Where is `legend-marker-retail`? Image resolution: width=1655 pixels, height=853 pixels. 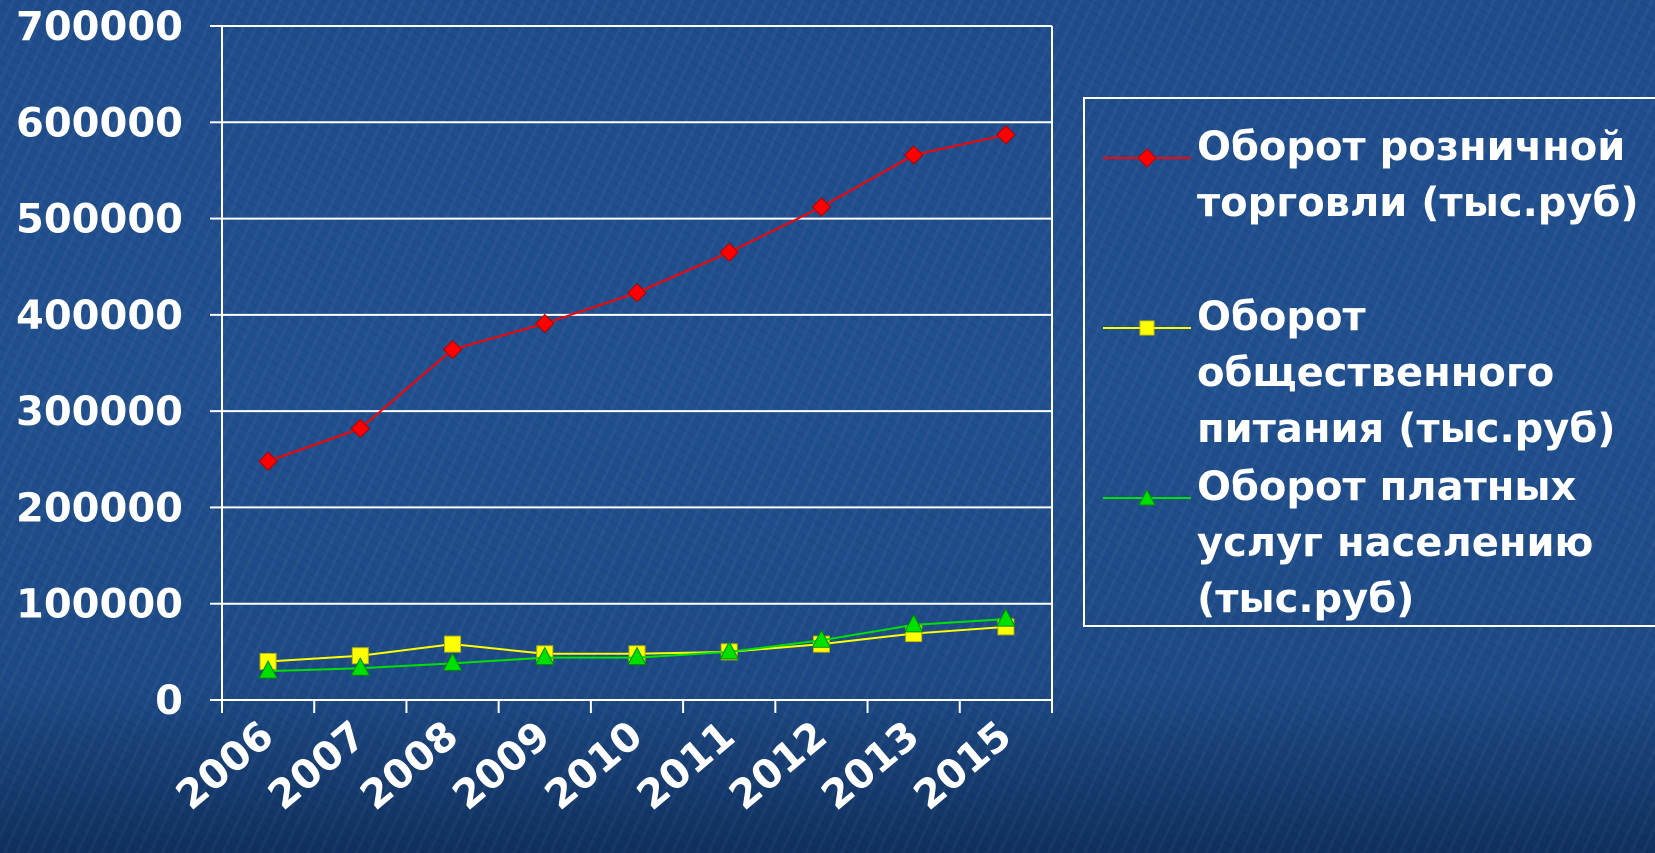
legend-marker-retail is located at coordinates (1147, 158).